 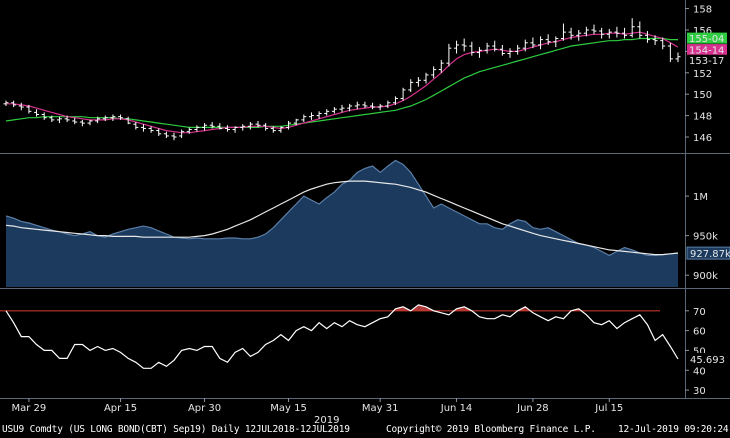 I want to click on x-tick-label: Apr 30, so click(x=204, y=408).